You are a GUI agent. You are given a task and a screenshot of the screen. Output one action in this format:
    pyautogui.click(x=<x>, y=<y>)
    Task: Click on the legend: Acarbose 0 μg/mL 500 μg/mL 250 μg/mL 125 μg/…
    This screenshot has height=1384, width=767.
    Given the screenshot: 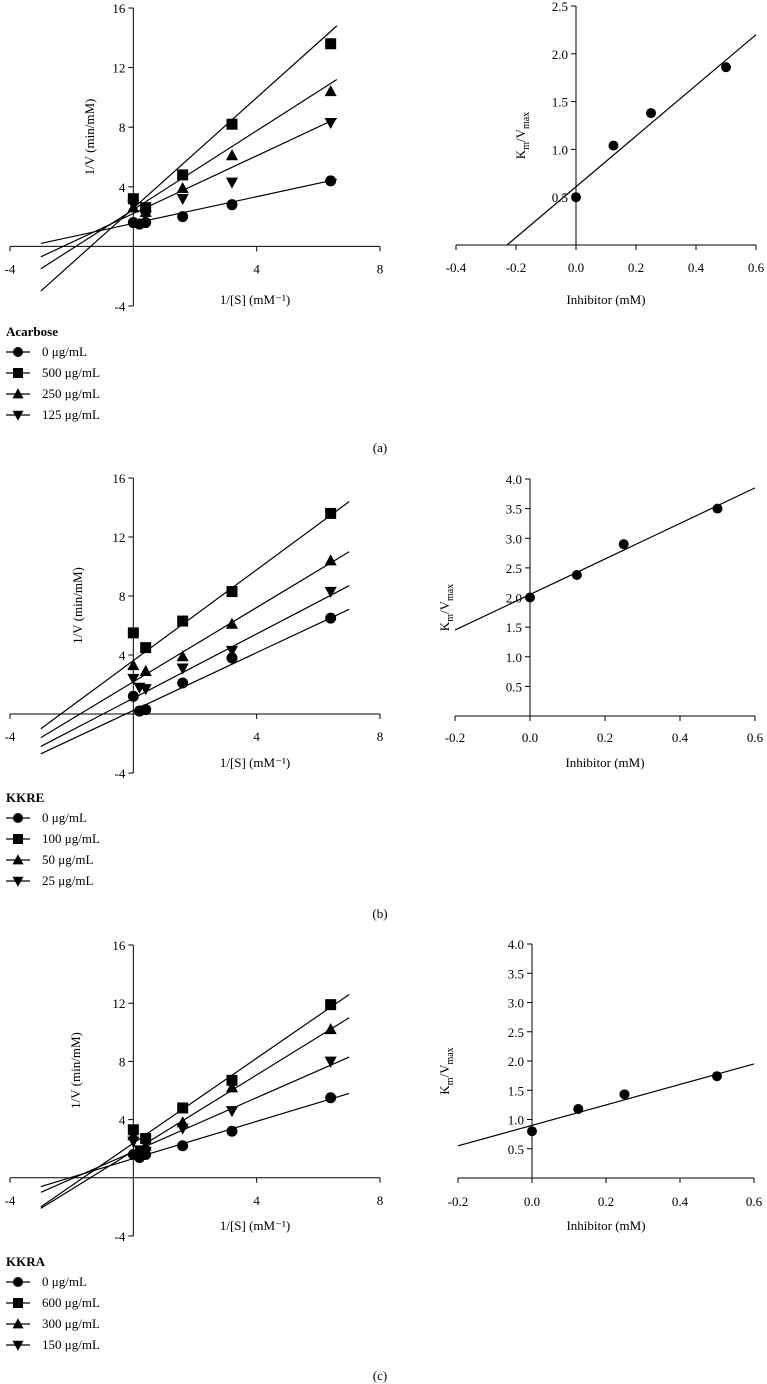 What is the action you would take?
    pyautogui.click(x=53, y=373)
    